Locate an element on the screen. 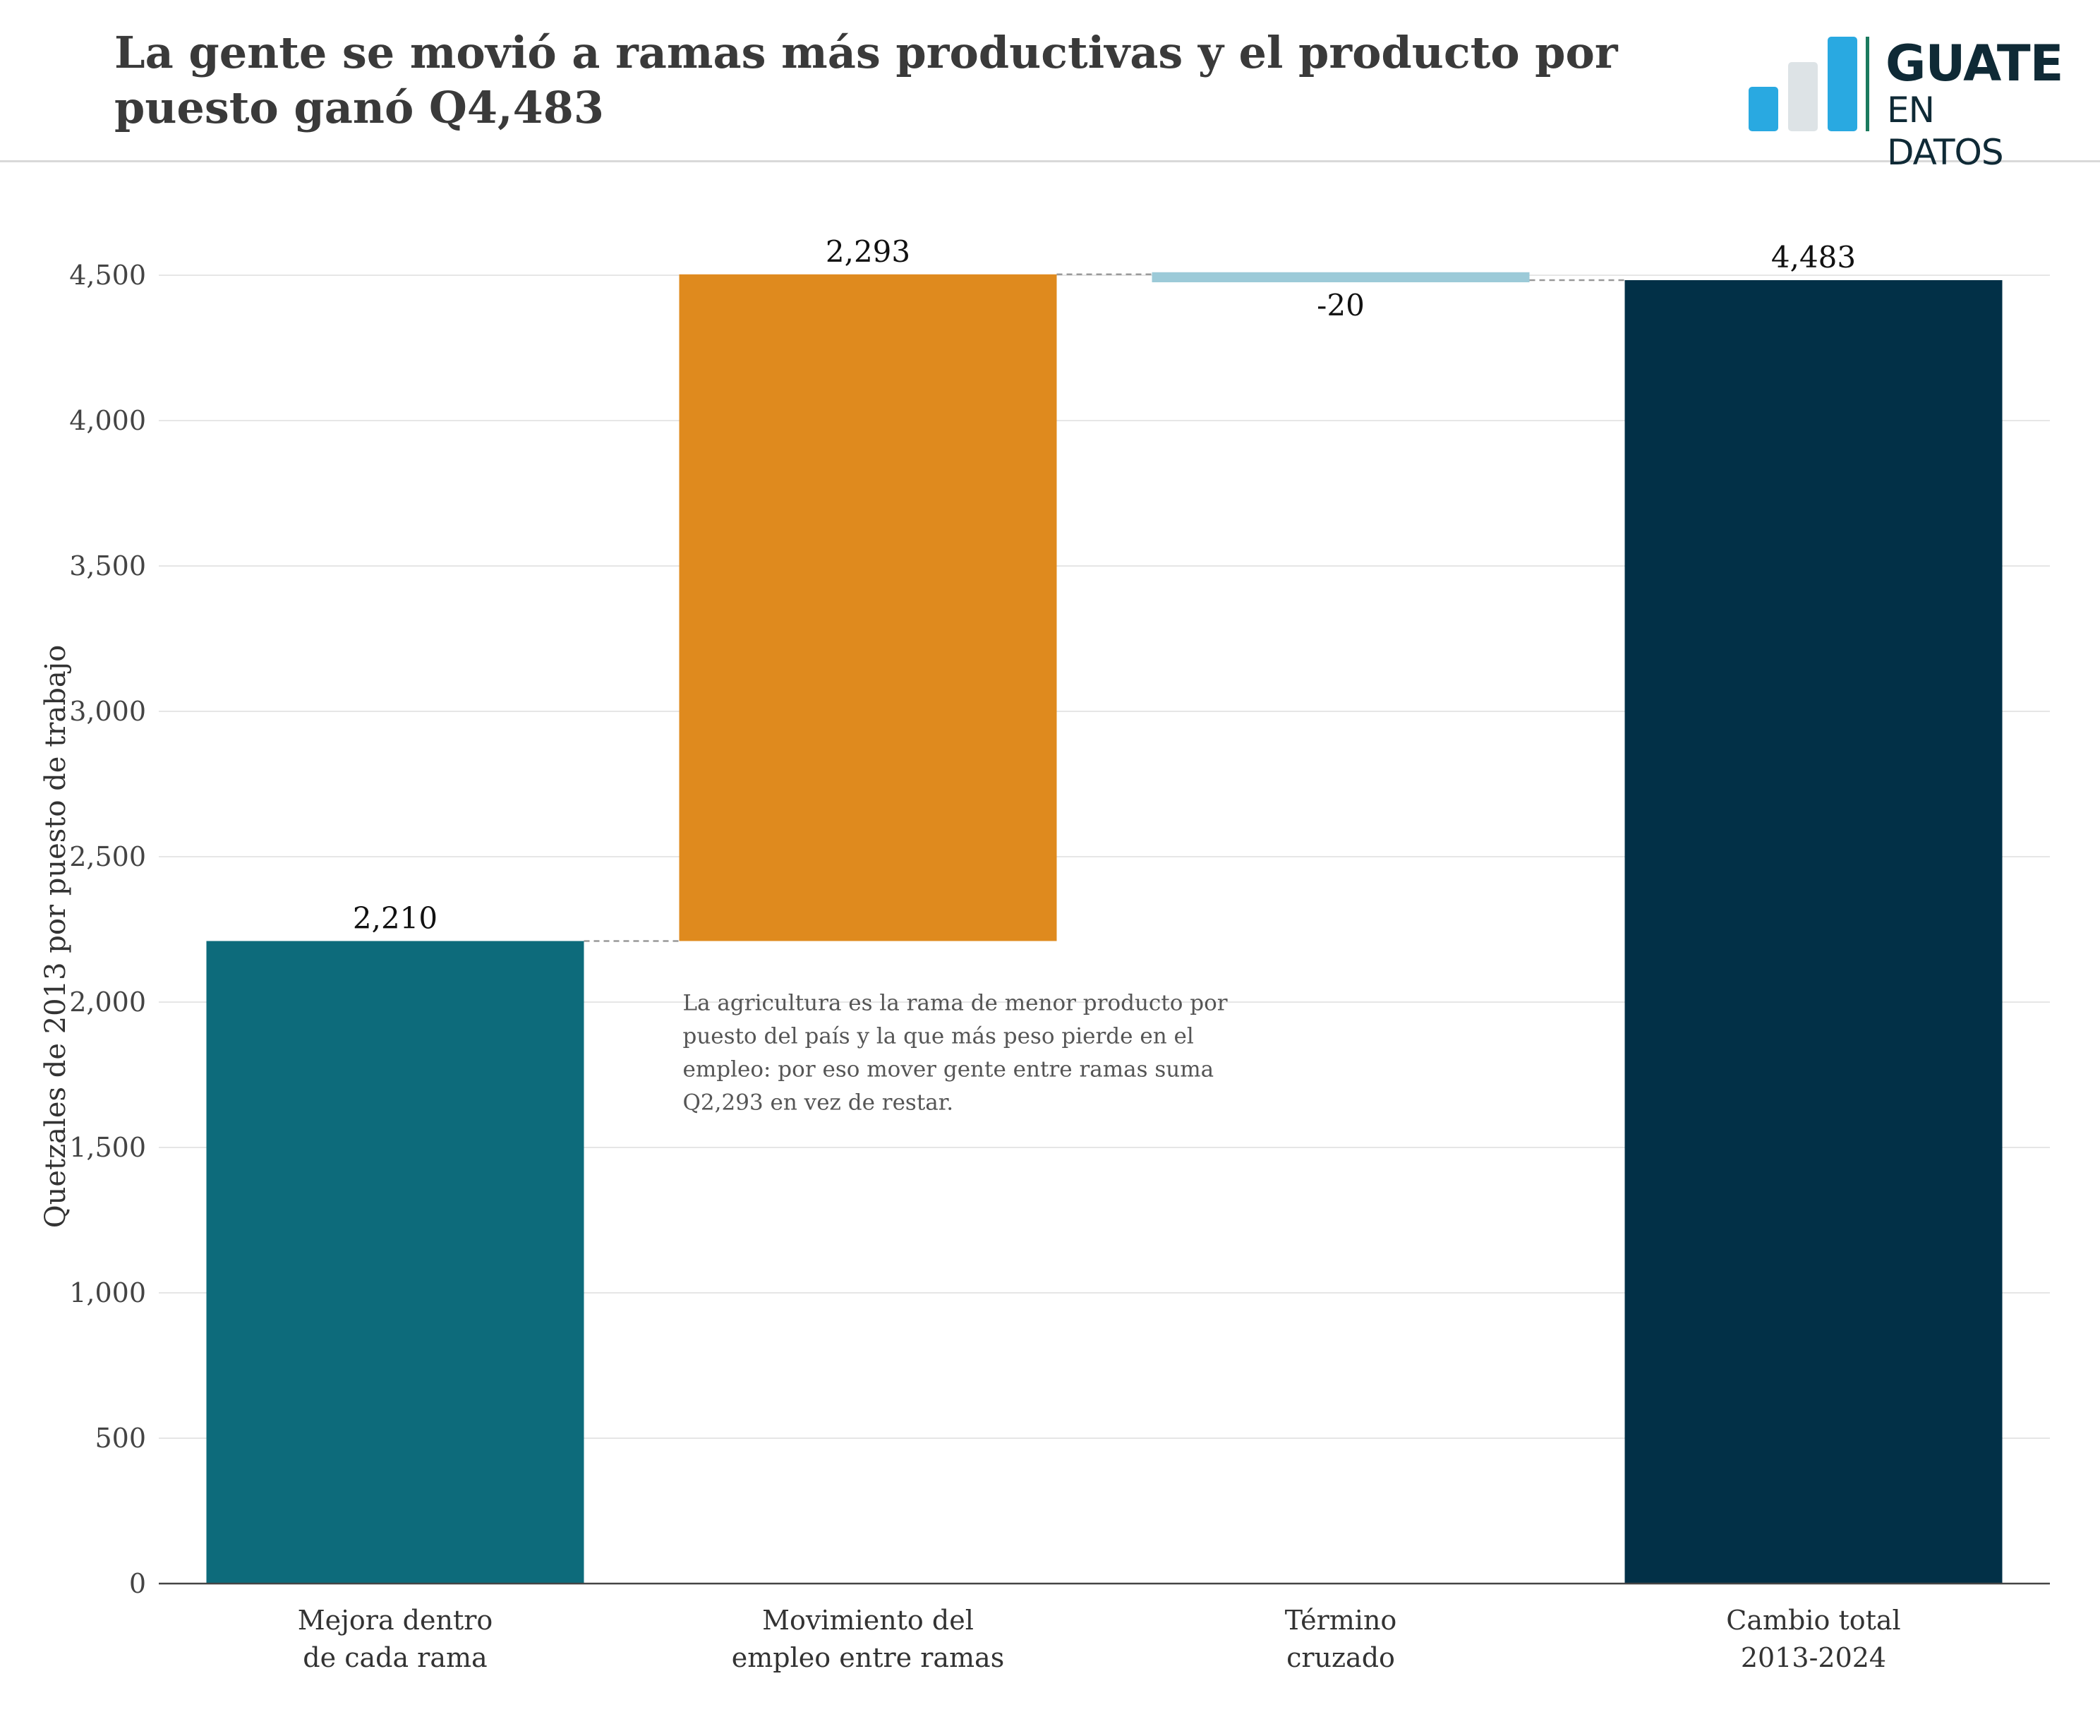 The image size is (2100, 1736). logo-text-en-datos: EN DATOS is located at coordinates (1945, 131).